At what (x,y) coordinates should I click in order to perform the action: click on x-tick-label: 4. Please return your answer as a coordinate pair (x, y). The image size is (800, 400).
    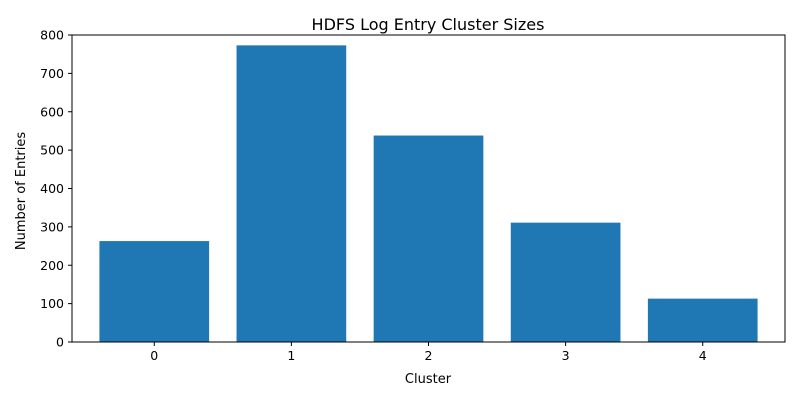
    Looking at the image, I should click on (703, 355).